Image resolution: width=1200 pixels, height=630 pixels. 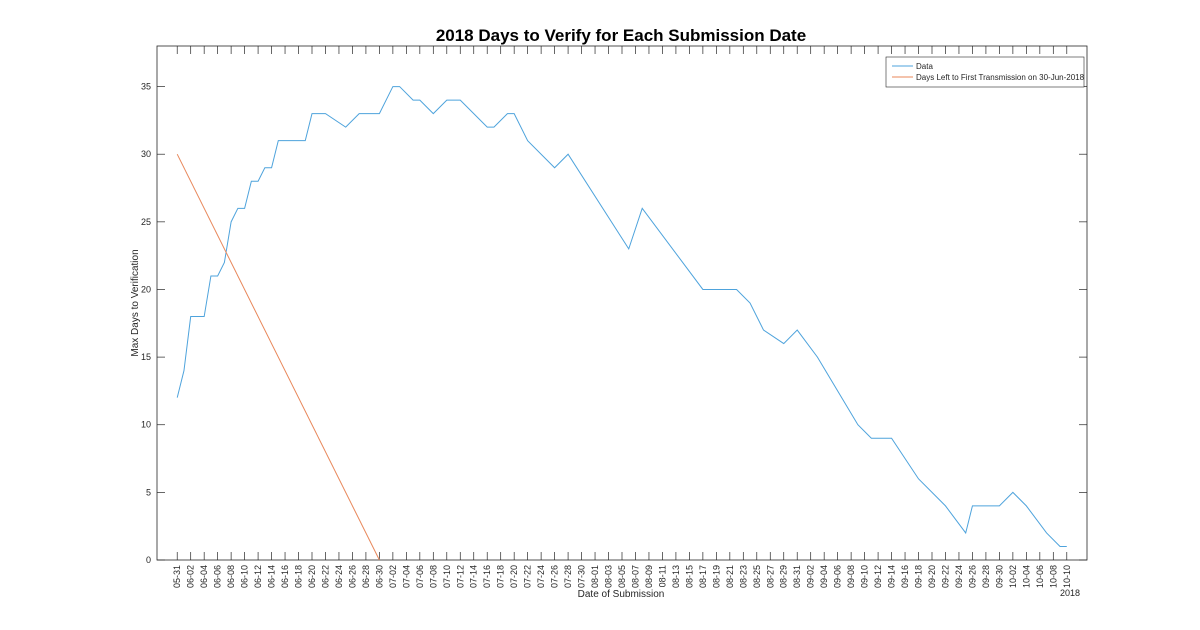 I want to click on legend-label: Data, so click(x=924, y=66).